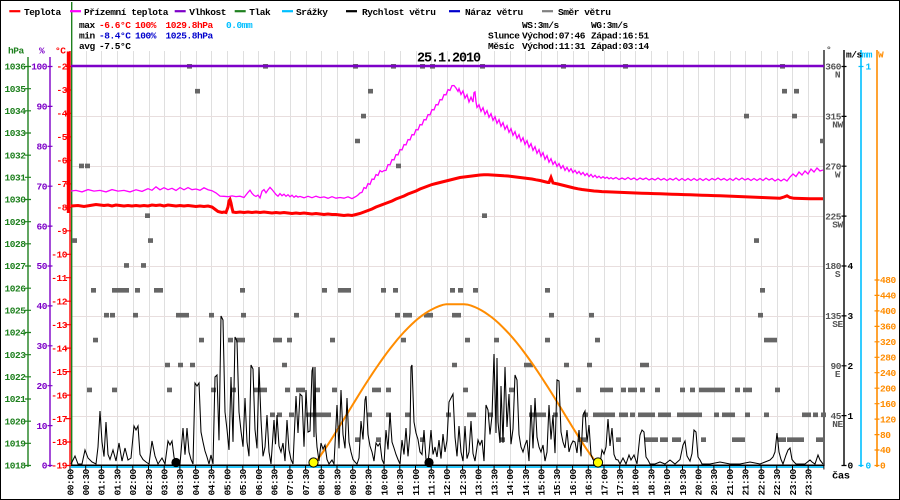 The width and height of the screenshot is (900, 500). I want to click on svg-text: Teplota, so click(43, 12).